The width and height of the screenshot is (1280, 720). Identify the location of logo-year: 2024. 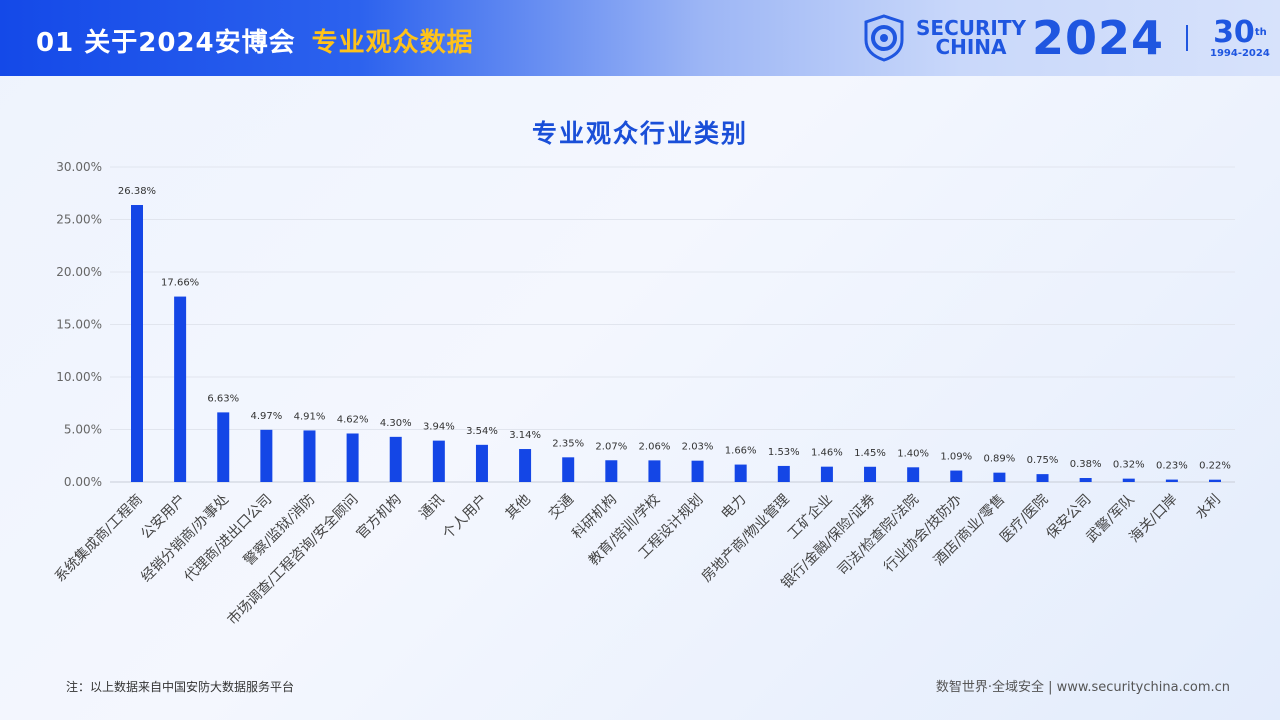
(1097, 38).